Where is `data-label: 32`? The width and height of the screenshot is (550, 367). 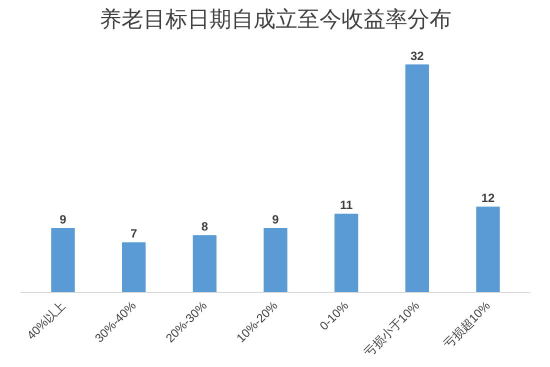
data-label: 32 is located at coordinates (417, 55).